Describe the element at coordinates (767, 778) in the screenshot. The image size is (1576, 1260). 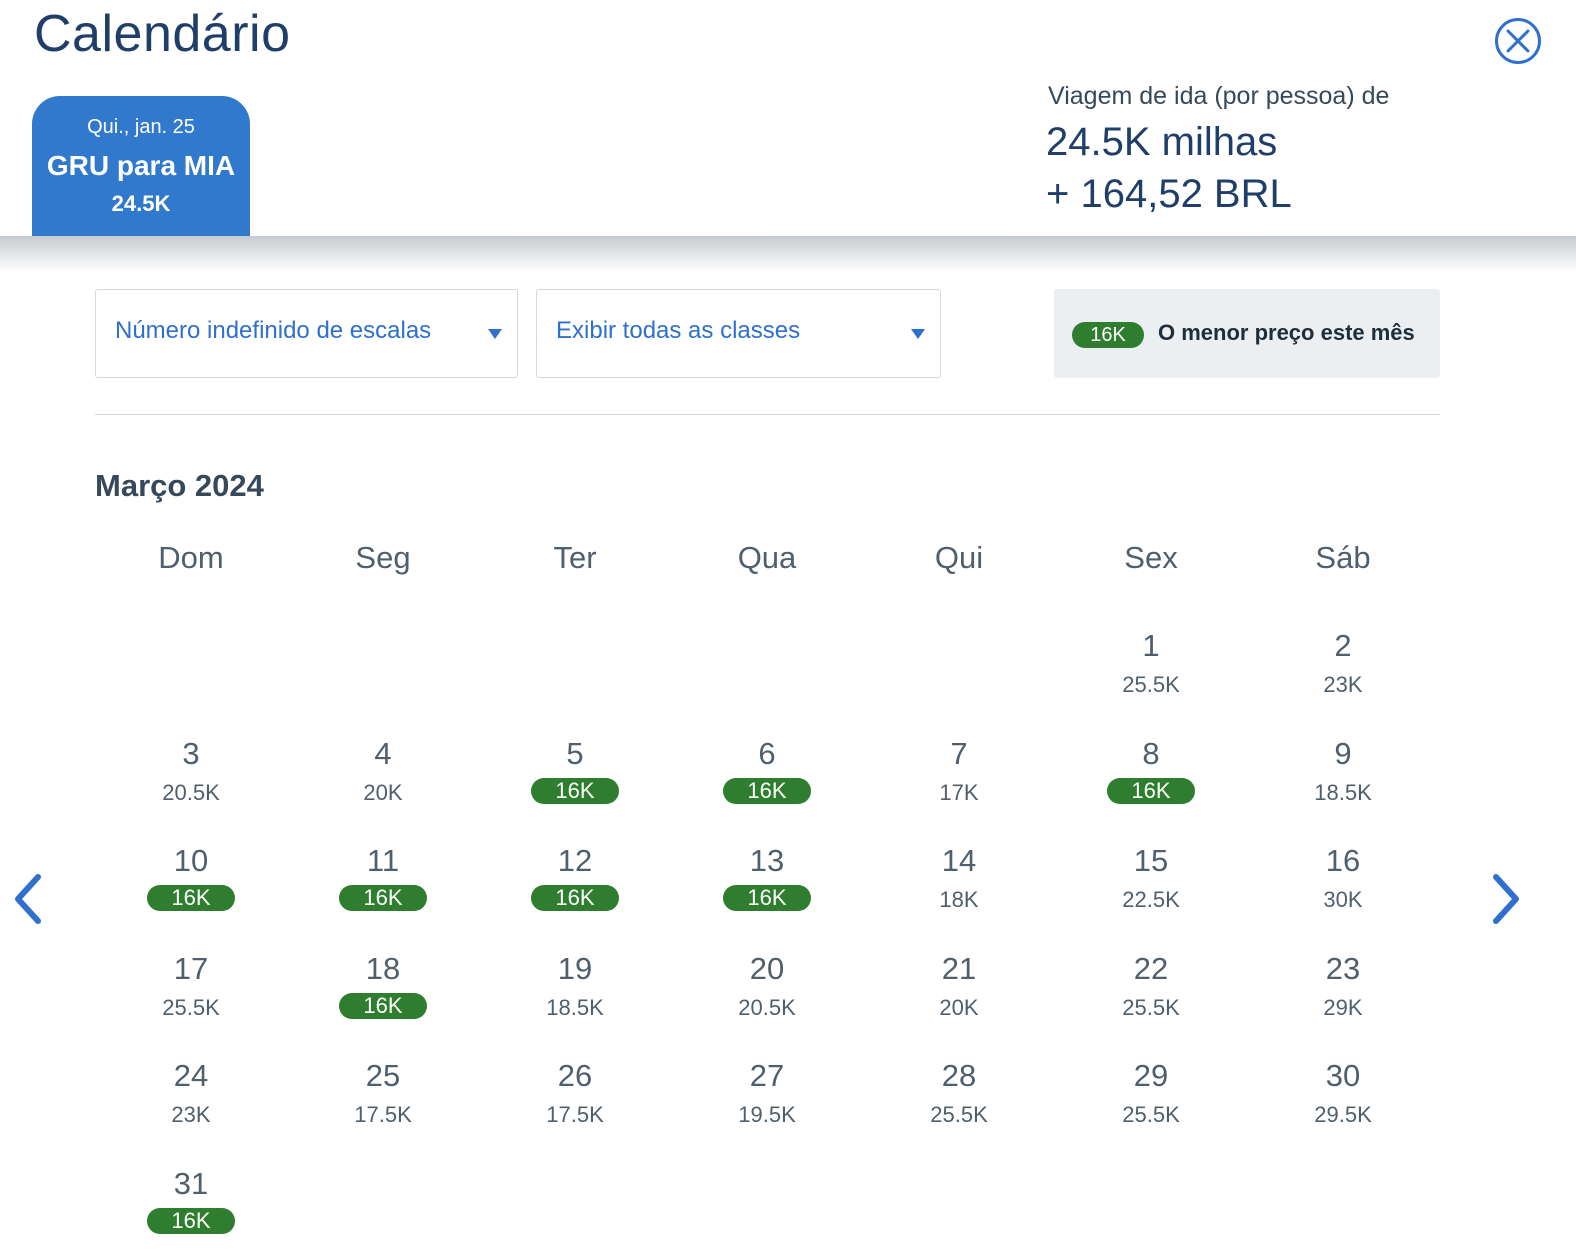
I see `calendar-day: 6 16K` at that location.